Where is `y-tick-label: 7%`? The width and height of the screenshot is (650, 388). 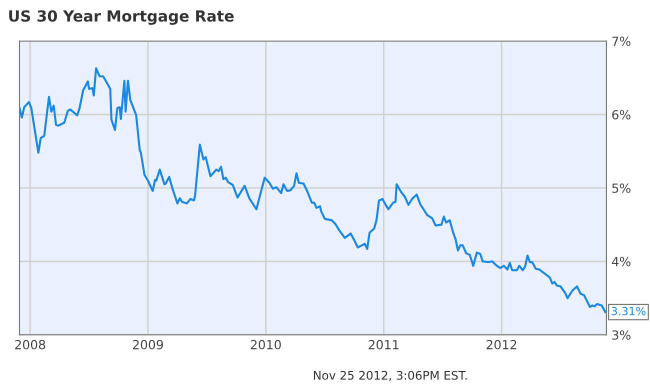 y-tick-label: 7% is located at coordinates (621, 41).